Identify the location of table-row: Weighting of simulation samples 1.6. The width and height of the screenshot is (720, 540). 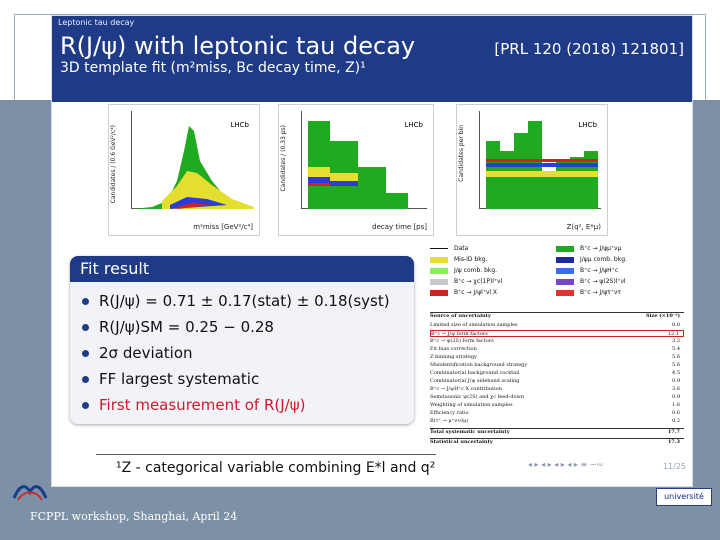
(555, 405).